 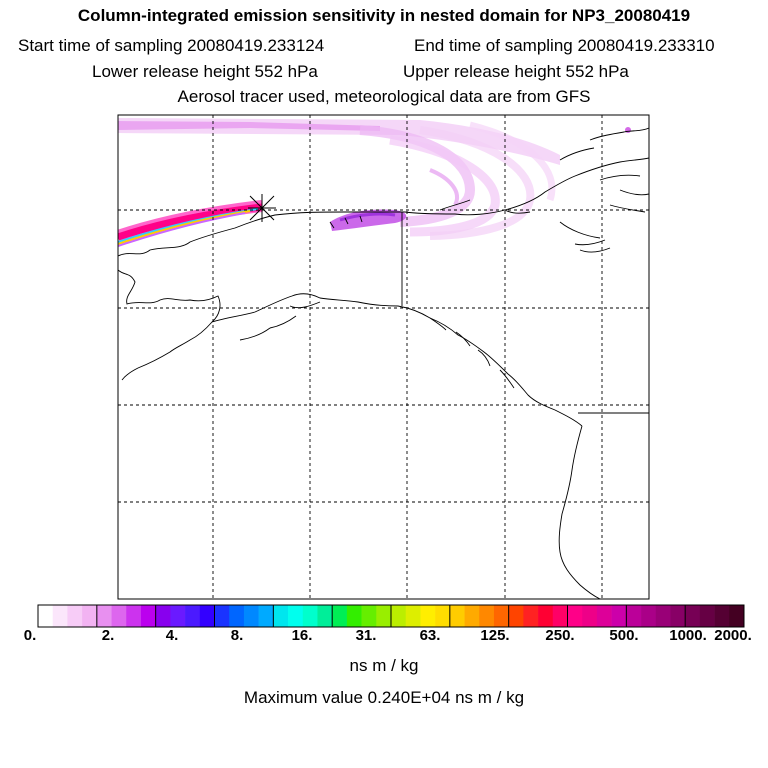 What do you see at coordinates (525, 313) in the screenshot?
I see `political-borders` at bounding box center [525, 313].